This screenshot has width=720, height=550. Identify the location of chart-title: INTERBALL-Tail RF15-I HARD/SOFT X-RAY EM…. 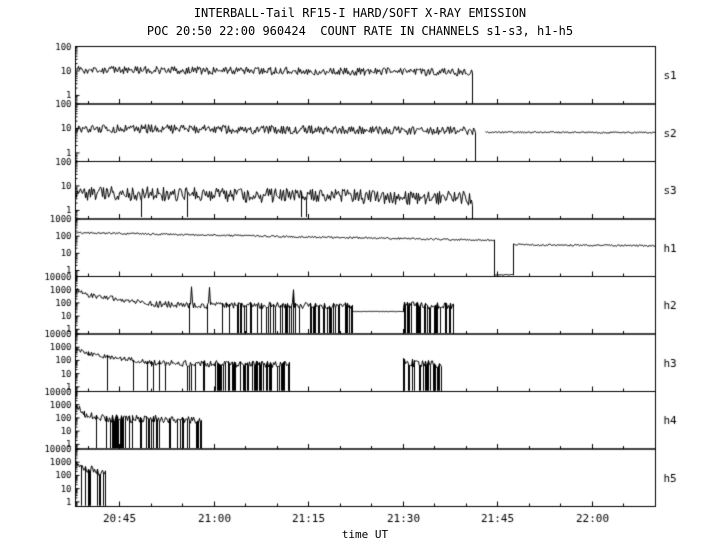
(360, 13).